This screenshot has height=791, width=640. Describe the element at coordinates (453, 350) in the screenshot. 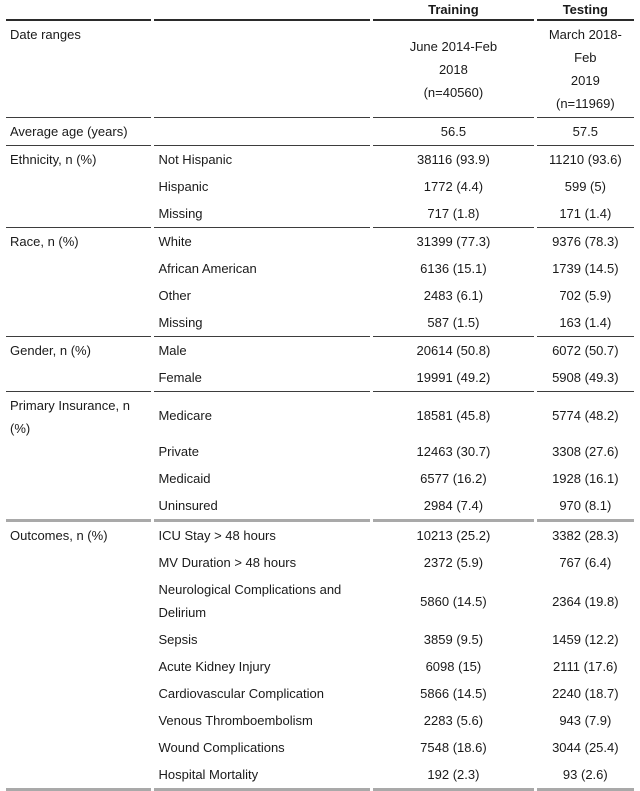

I see `value-training: 20614 (50.8)` at that location.